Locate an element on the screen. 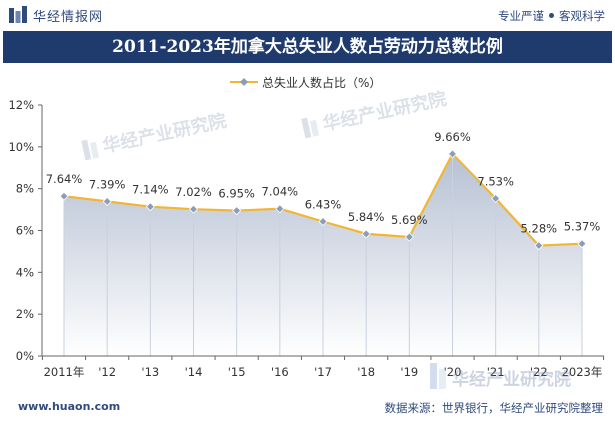  x-tick-label: '22 is located at coordinates (539, 372).